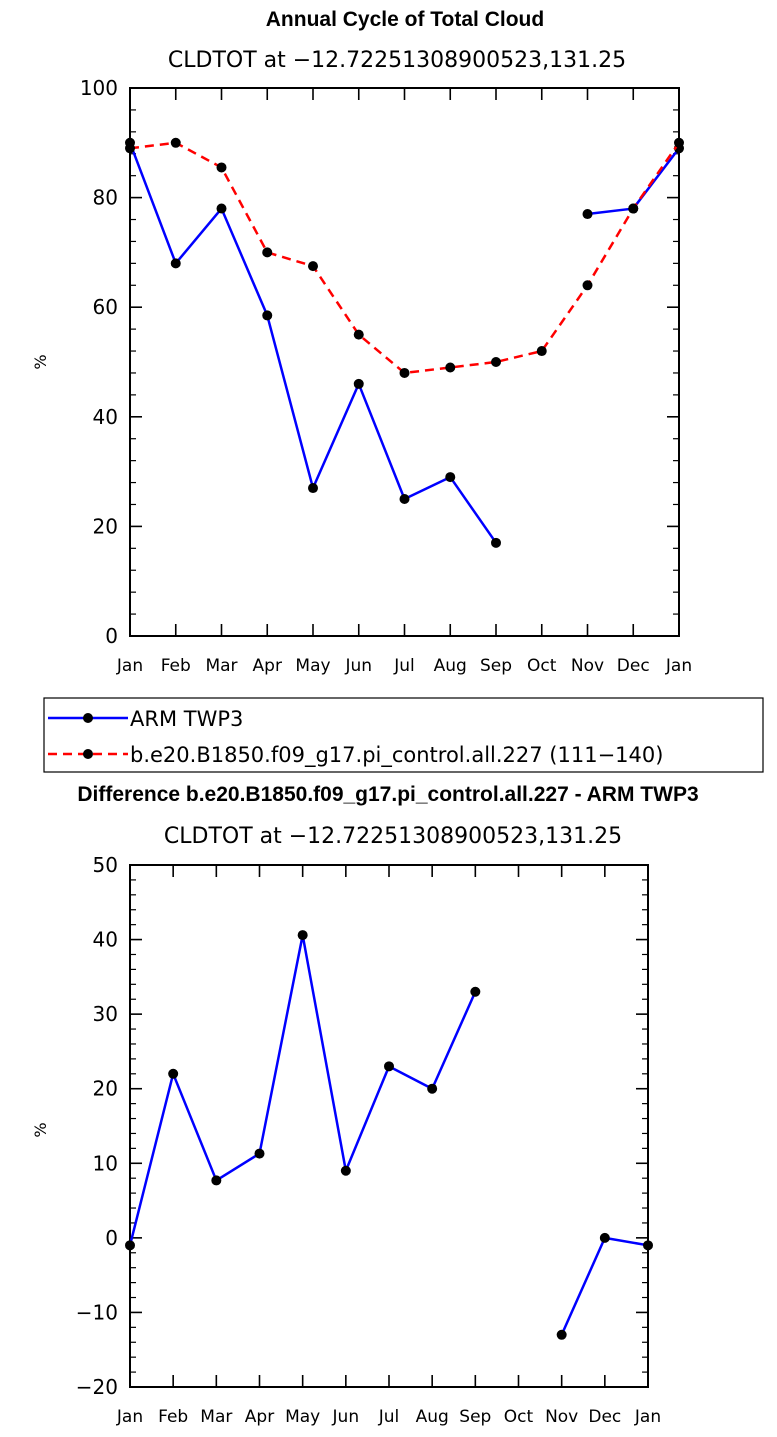  Describe the element at coordinates (97, 1387) in the screenshot. I see `chart2-ytick-label: −20` at that location.